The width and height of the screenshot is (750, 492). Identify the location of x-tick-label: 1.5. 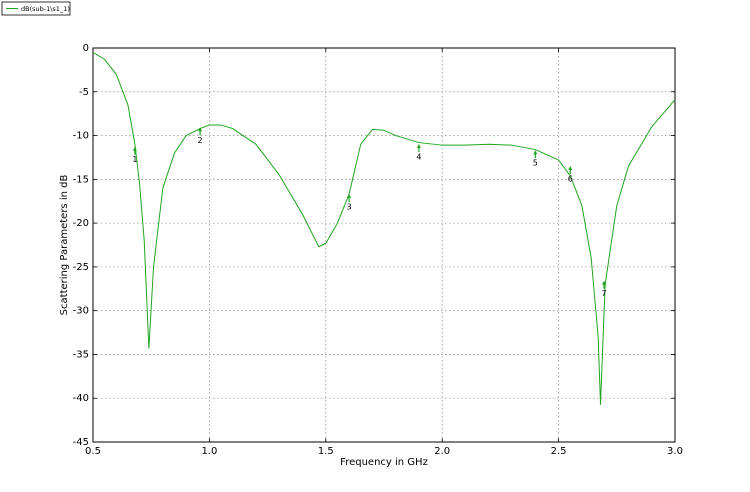
(326, 451).